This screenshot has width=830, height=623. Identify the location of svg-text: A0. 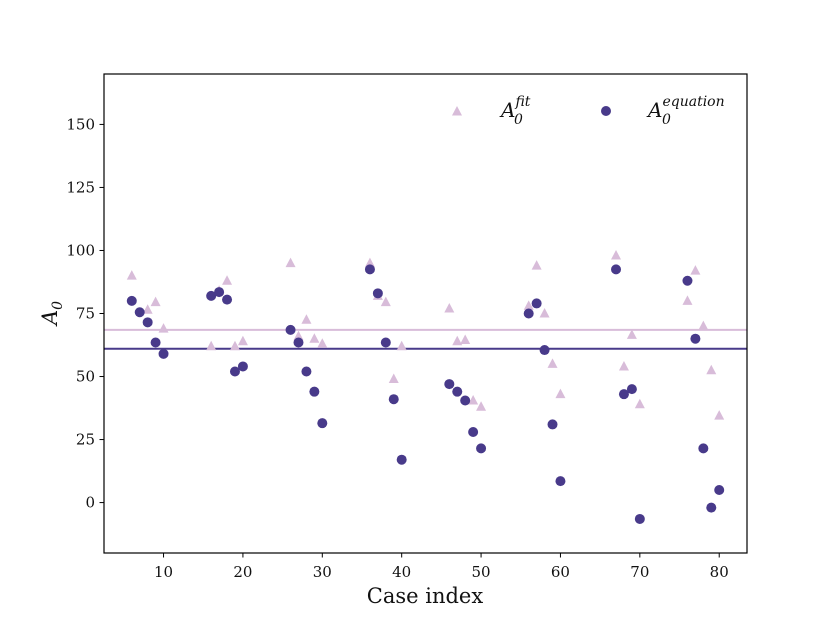
(52, 314).